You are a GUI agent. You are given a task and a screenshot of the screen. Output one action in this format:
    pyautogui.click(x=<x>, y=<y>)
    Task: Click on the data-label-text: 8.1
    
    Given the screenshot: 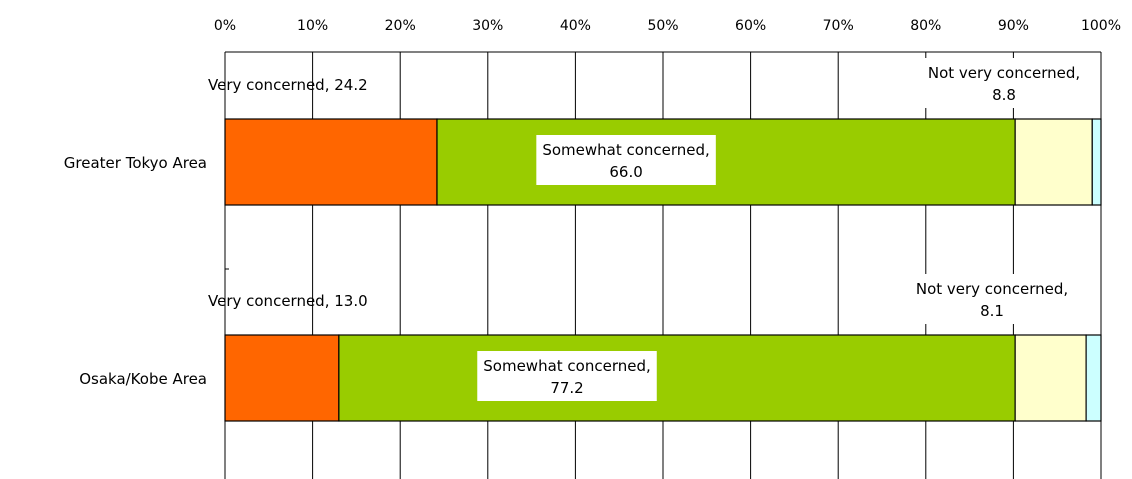 What is the action you would take?
    pyautogui.click(x=992, y=311)
    